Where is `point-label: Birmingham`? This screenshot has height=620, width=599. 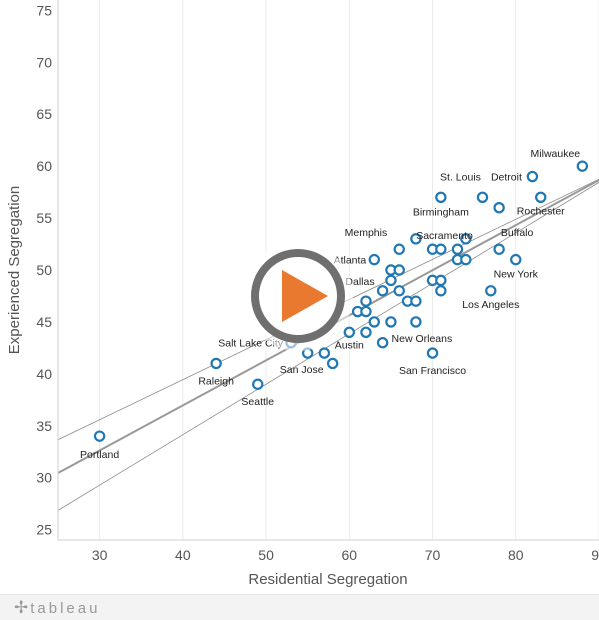 point-label: Birmingham is located at coordinates (441, 212).